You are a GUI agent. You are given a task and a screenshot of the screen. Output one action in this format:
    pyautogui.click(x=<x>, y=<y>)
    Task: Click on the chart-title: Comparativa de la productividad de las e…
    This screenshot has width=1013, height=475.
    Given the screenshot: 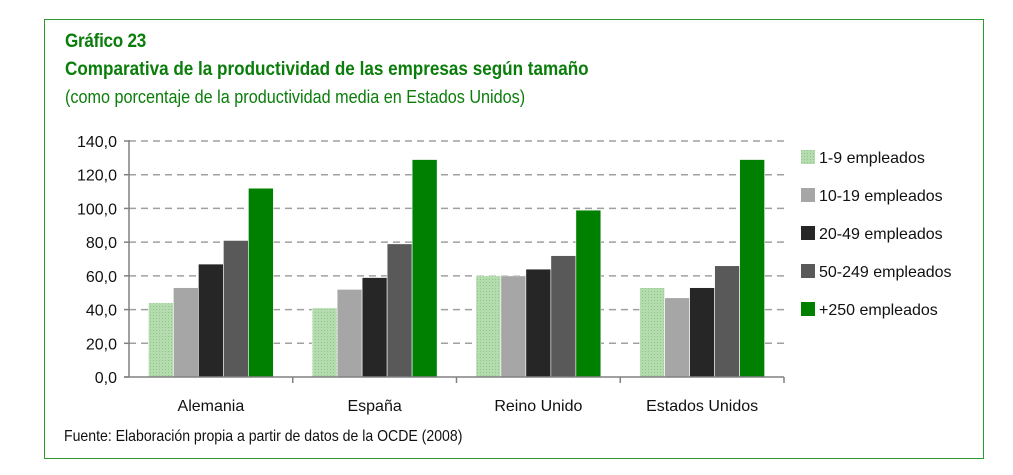 What is the action you would take?
    pyautogui.click(x=327, y=69)
    